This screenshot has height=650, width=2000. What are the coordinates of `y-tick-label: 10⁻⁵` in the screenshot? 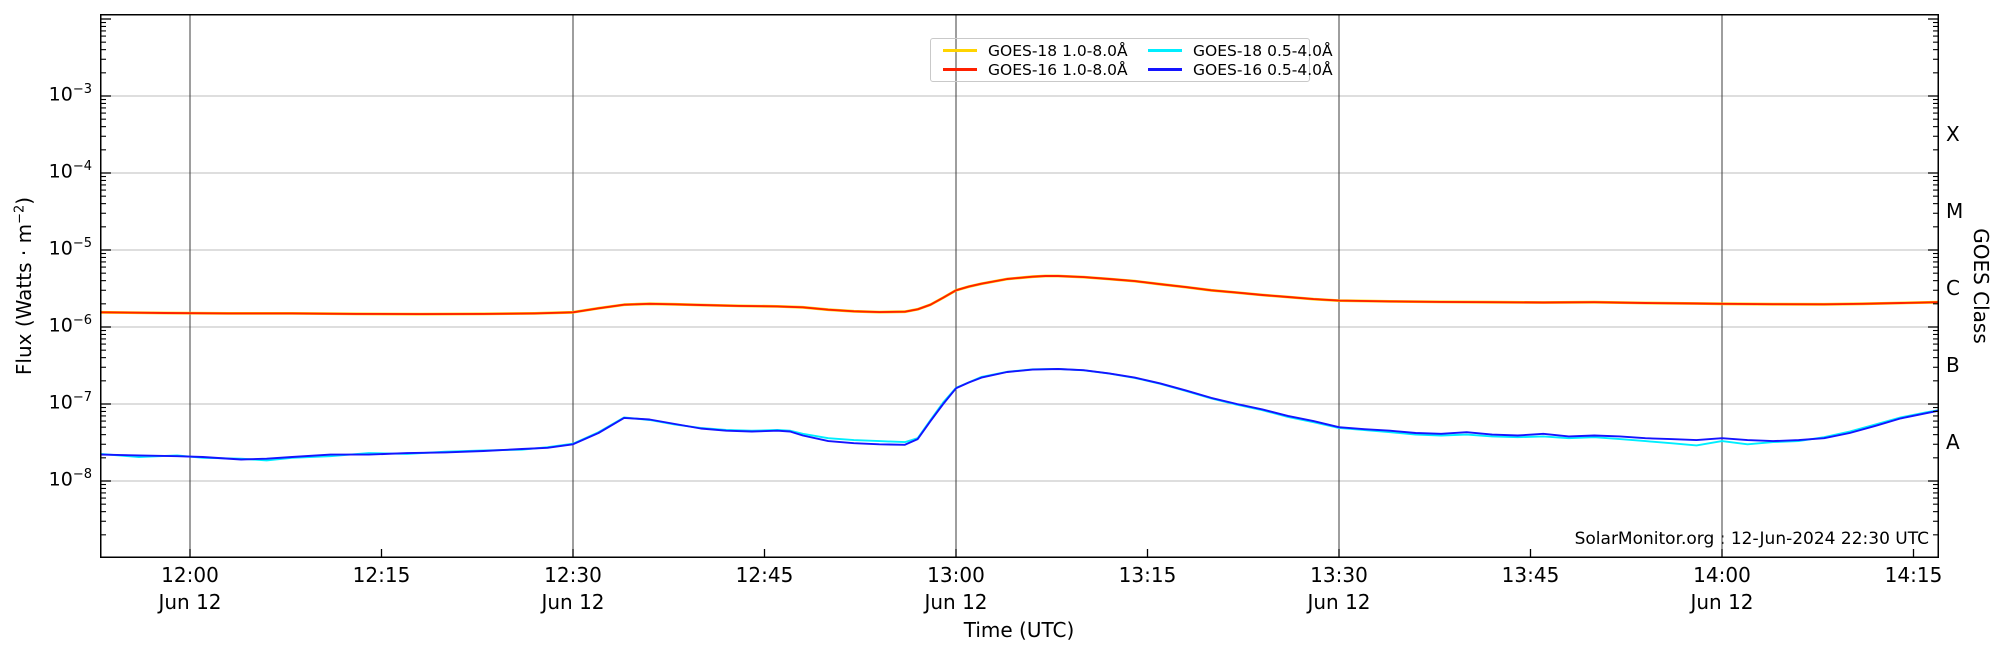 It's located at (70, 248).